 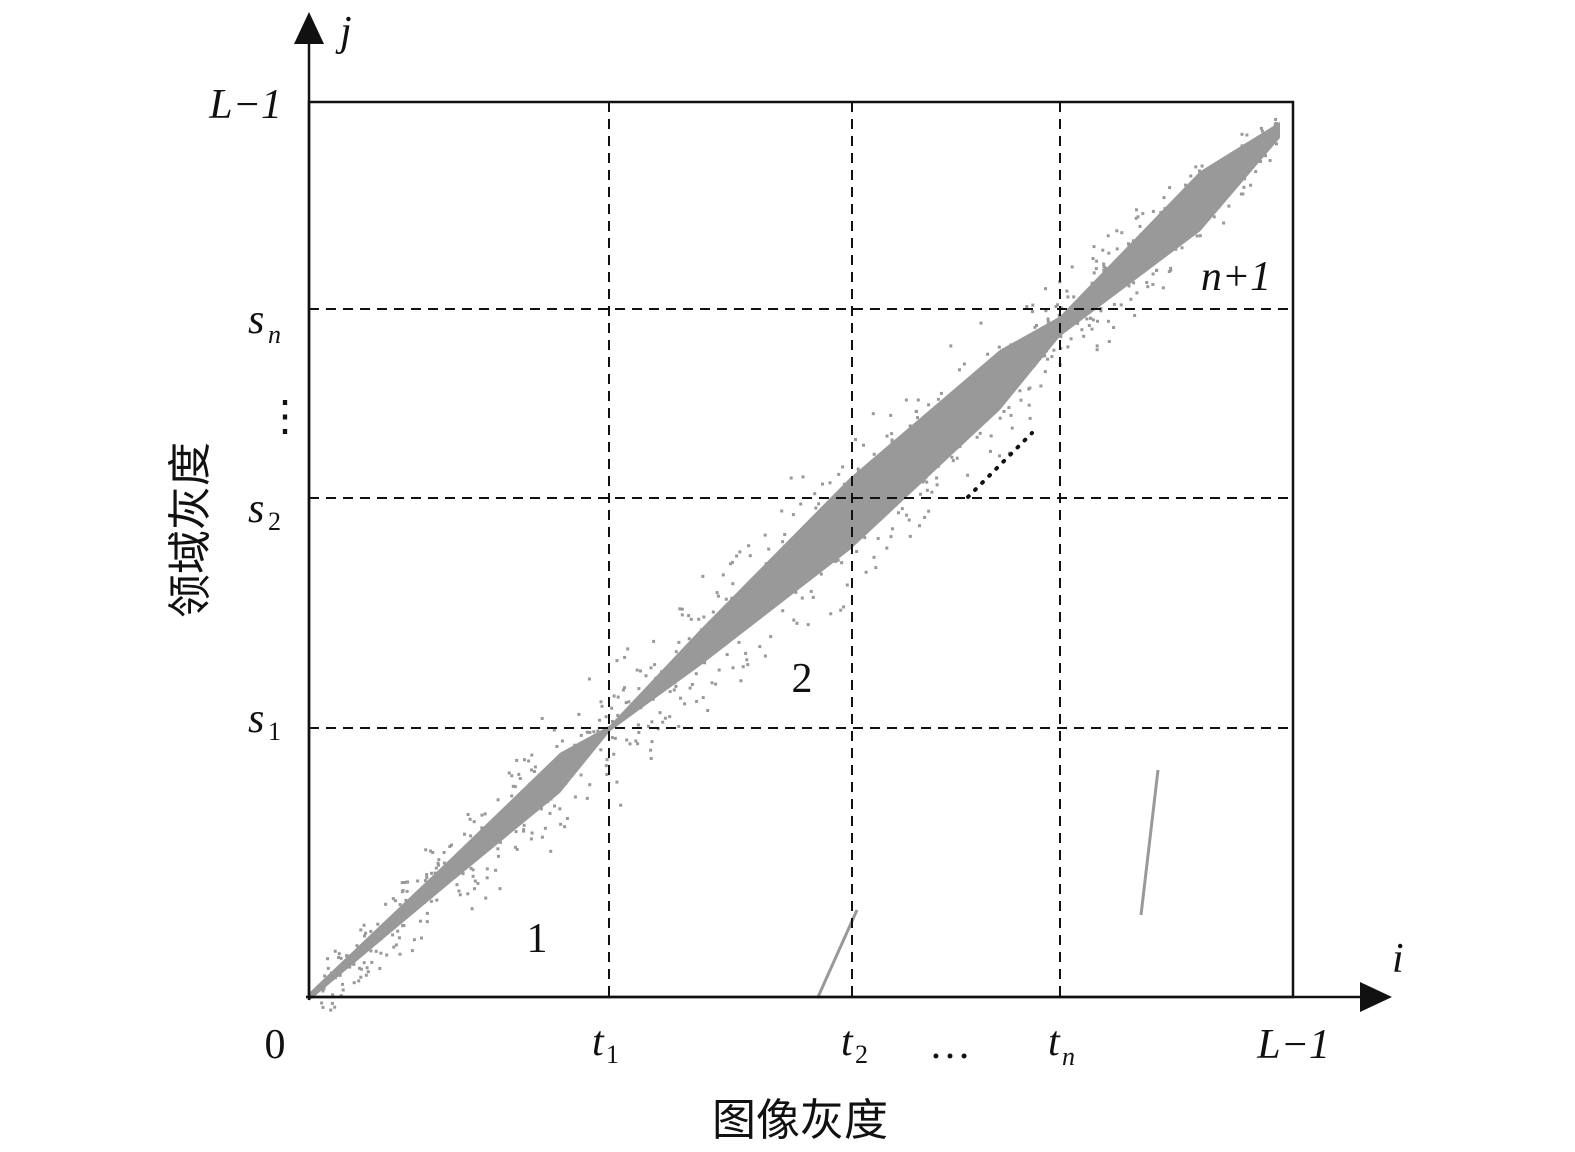 I want to click on x-threshold: t, so click(x=598, y=1042).